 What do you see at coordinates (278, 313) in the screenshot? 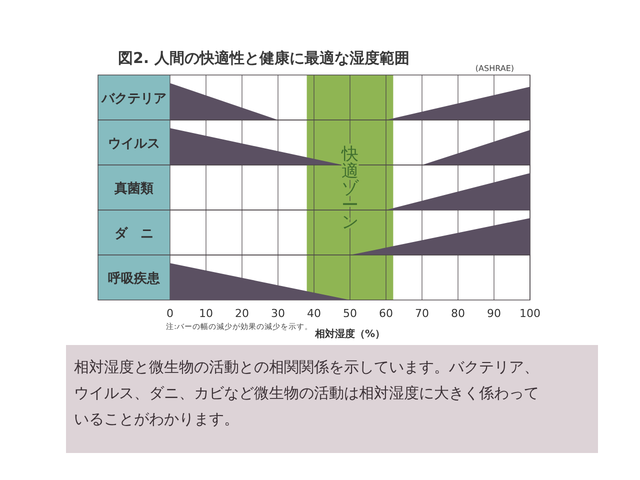
I see `x-tick-label: 30` at bounding box center [278, 313].